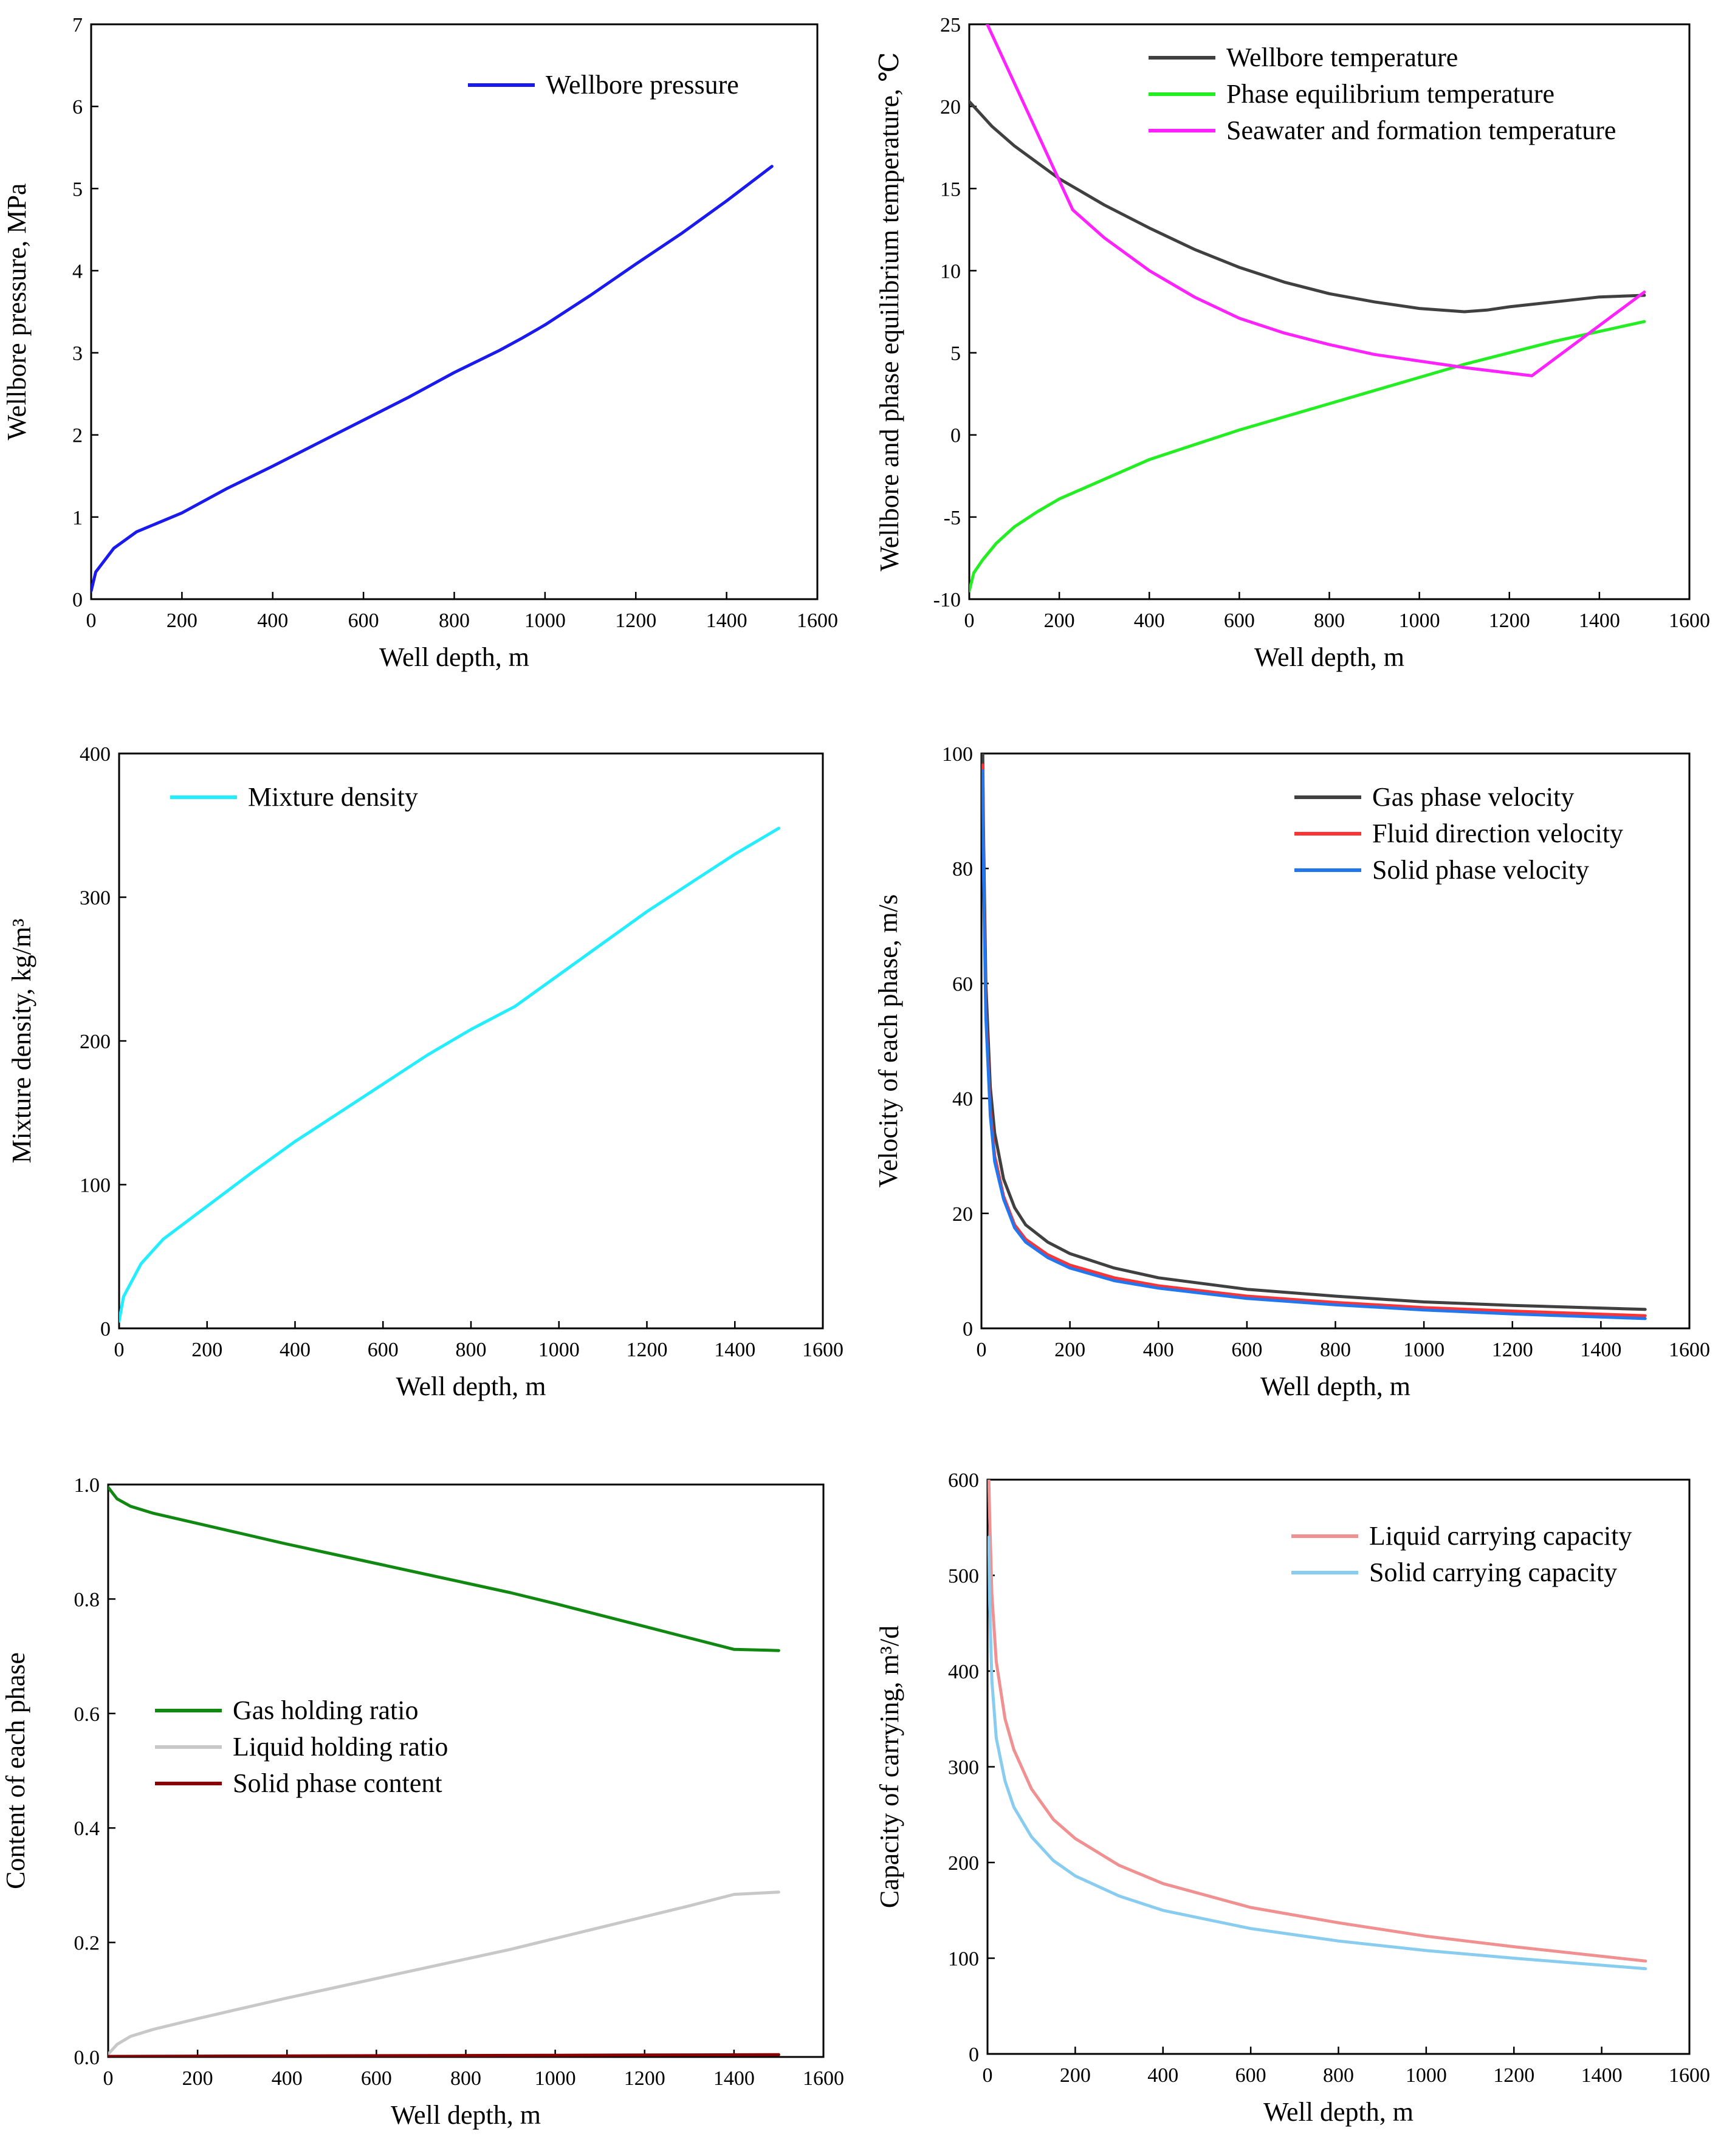 This screenshot has width=1721, height=2156. What do you see at coordinates (963, 869) in the screenshot?
I see `y-tick-label: 80` at bounding box center [963, 869].